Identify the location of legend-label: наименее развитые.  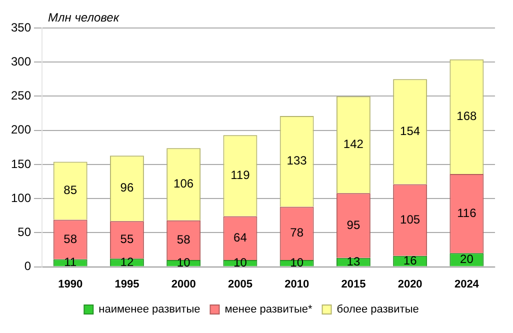
(149, 310).